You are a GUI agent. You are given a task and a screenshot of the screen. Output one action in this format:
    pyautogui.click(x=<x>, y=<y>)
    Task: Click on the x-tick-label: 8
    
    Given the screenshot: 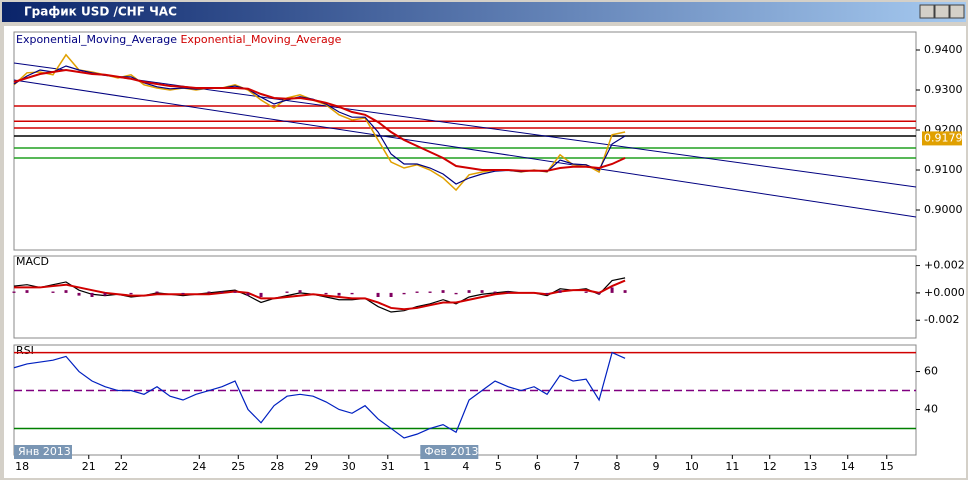 What is the action you would take?
    pyautogui.click(x=616, y=466)
    